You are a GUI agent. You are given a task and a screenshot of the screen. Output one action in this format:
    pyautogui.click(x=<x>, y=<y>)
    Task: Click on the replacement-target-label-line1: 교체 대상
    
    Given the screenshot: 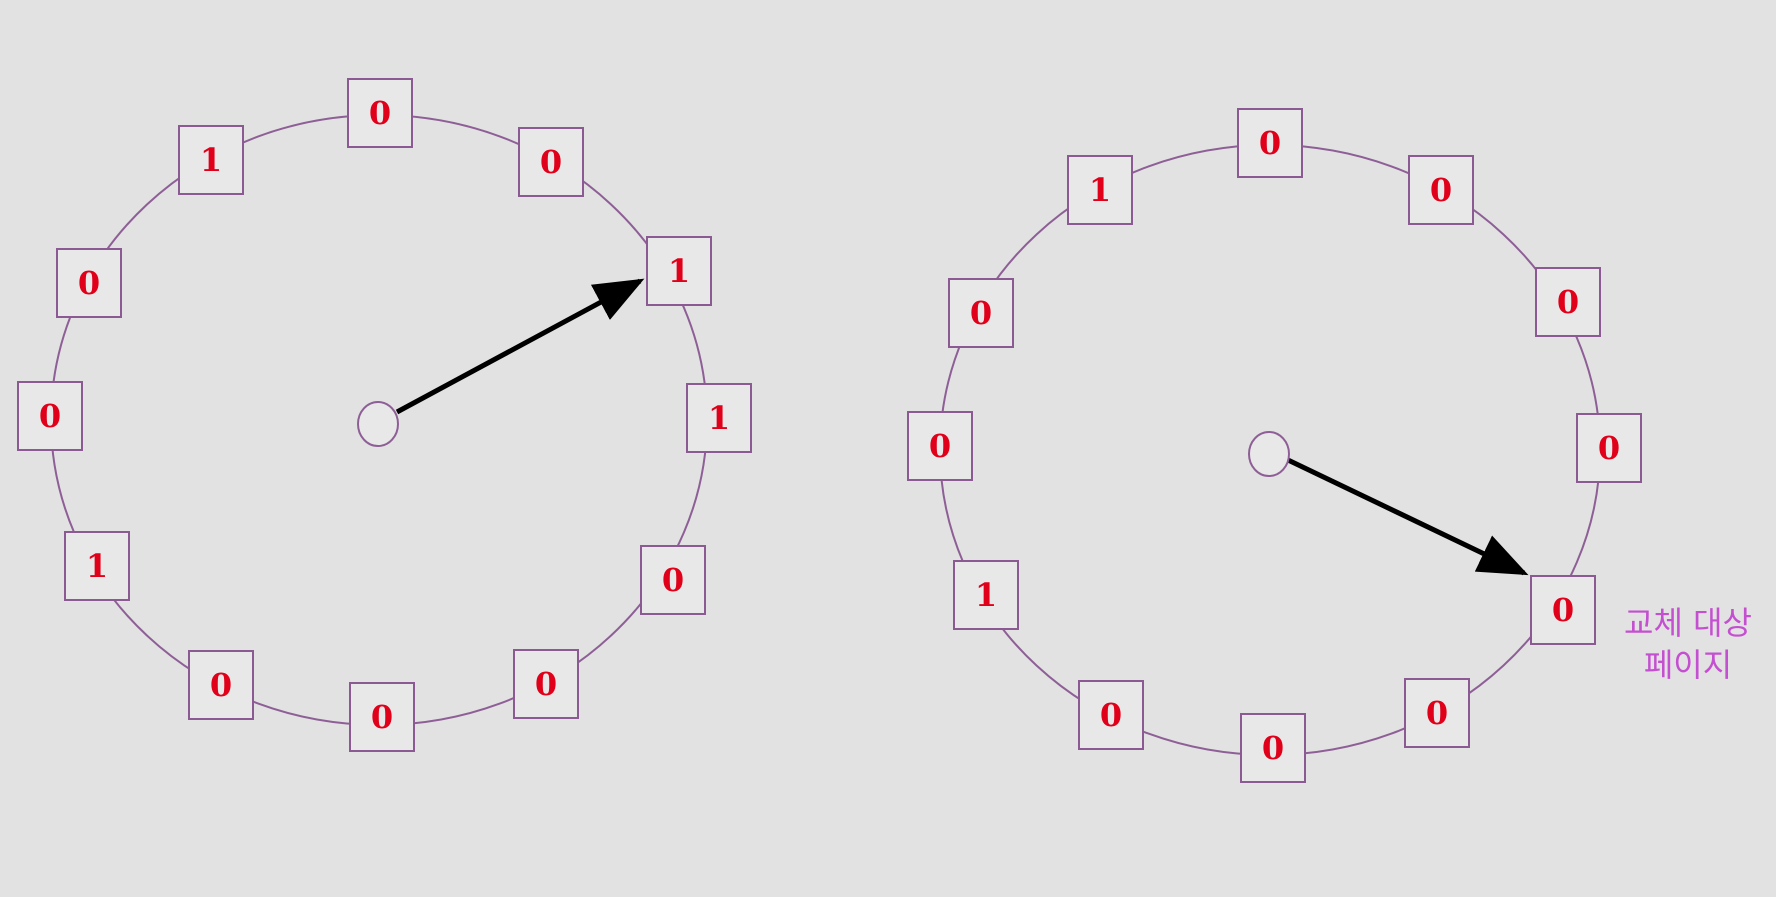 What is the action you would take?
    pyautogui.click(x=1688, y=623)
    